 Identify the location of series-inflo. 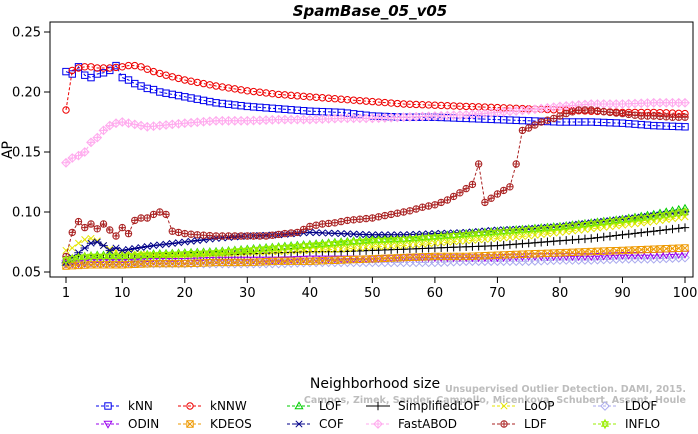
(375, 236).